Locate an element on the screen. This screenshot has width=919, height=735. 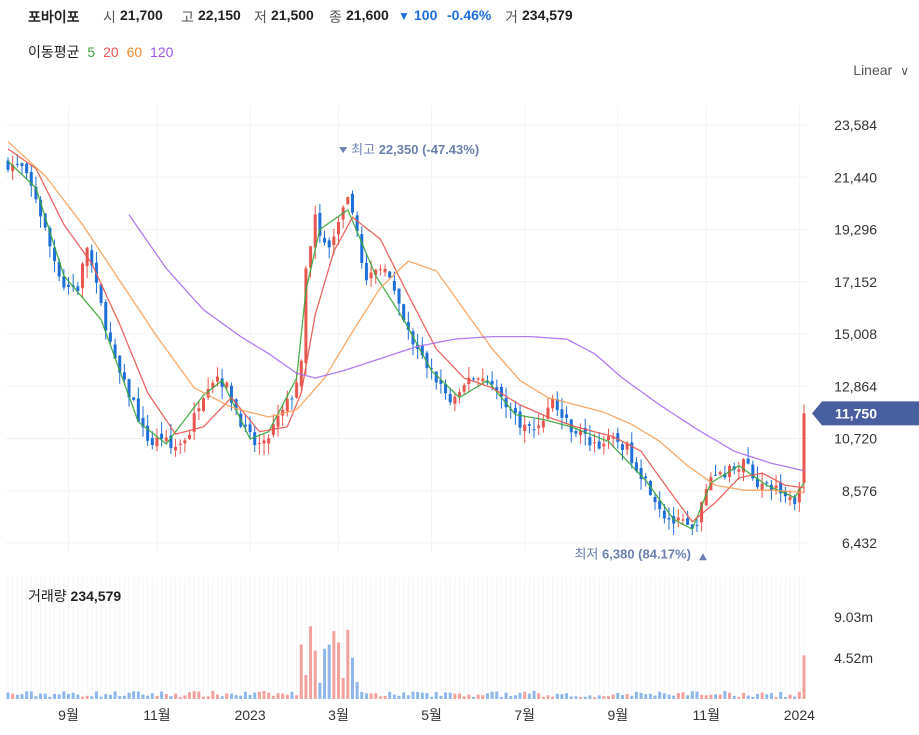
scale-label: Linear is located at coordinates (873, 70).